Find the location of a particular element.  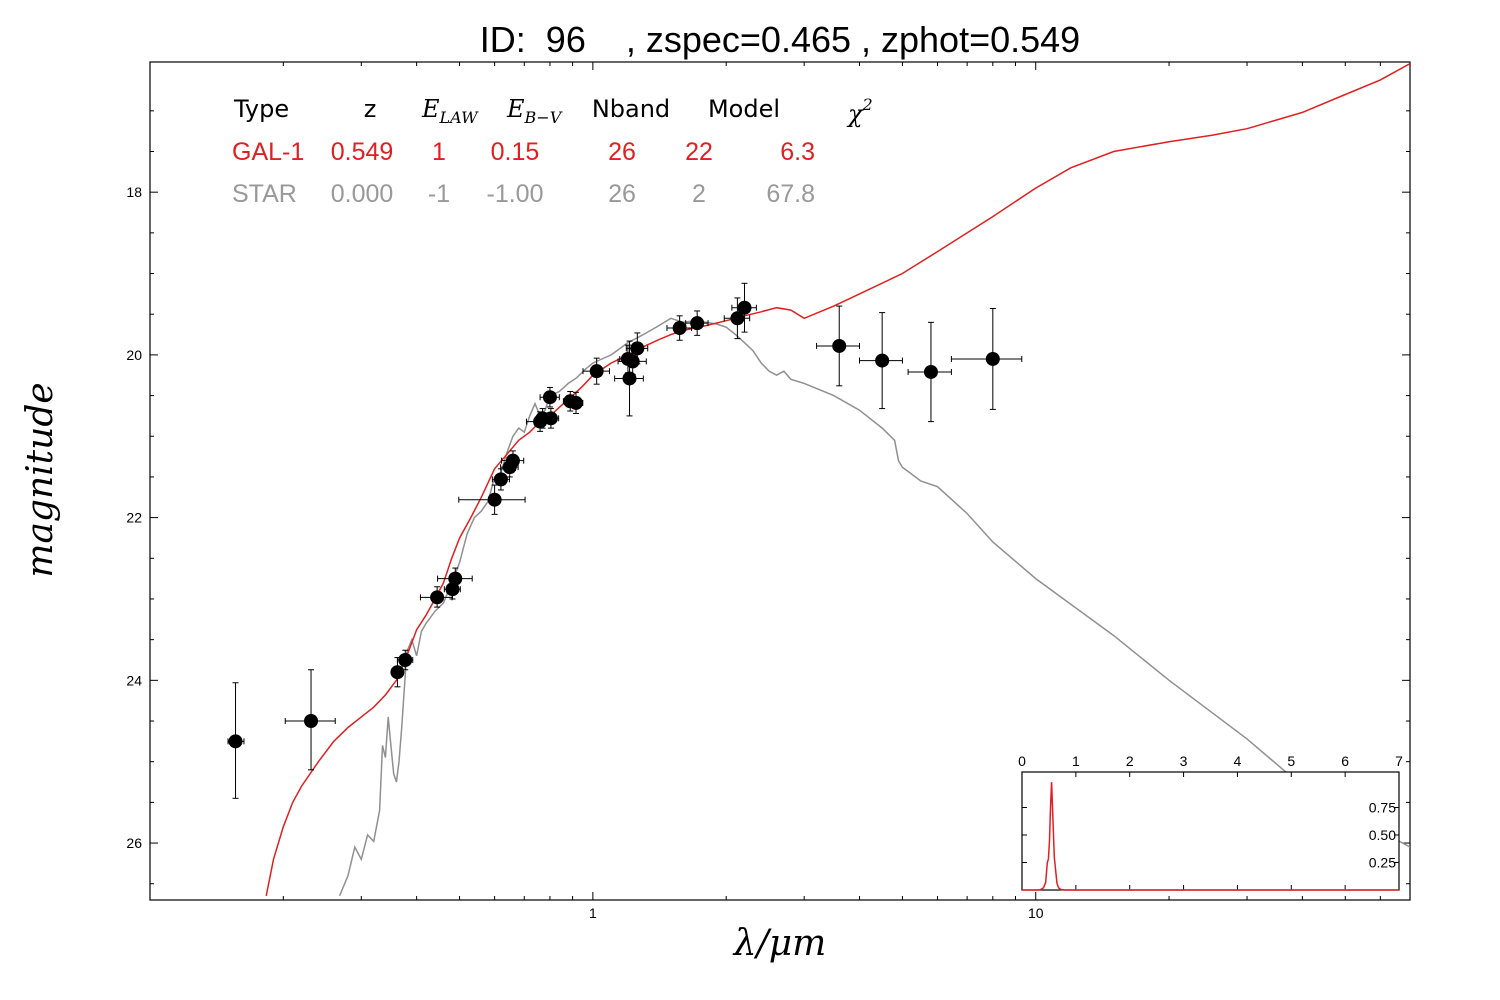

y-tick-label: 24 is located at coordinates (134, 680).